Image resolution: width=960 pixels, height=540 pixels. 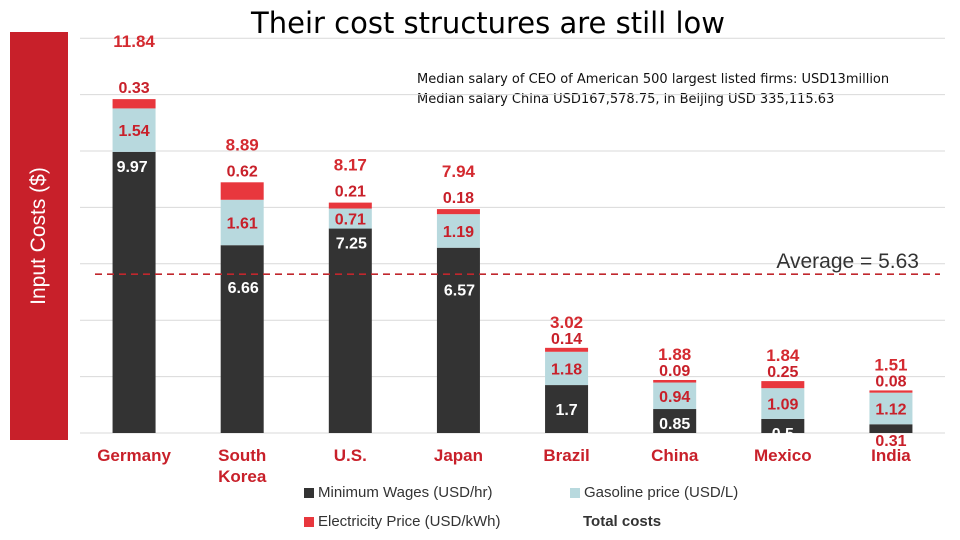 What do you see at coordinates (242, 455) in the screenshot?
I see `category-label: South` at bounding box center [242, 455].